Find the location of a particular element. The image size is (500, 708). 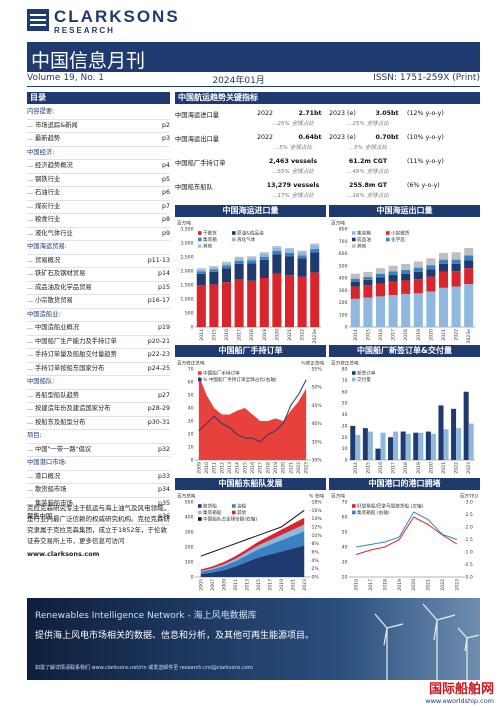

toc-text: 中国港口市场: is located at coordinates (47, 462).